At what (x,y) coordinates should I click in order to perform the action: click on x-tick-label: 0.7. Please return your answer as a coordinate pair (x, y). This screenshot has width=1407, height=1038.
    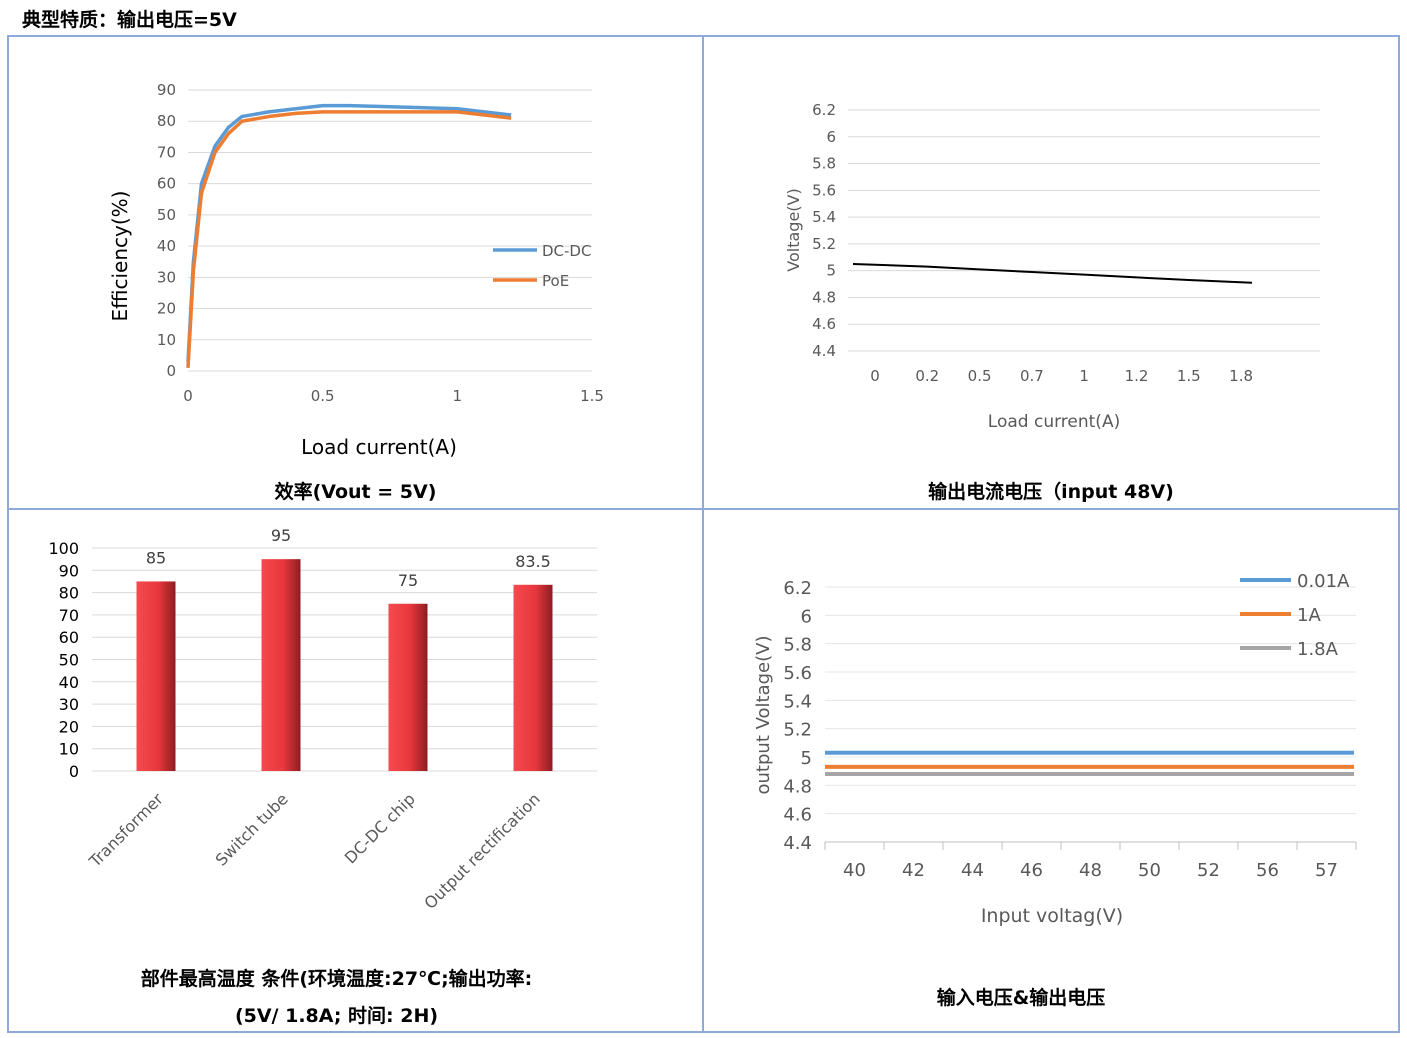
    Looking at the image, I should click on (1032, 376).